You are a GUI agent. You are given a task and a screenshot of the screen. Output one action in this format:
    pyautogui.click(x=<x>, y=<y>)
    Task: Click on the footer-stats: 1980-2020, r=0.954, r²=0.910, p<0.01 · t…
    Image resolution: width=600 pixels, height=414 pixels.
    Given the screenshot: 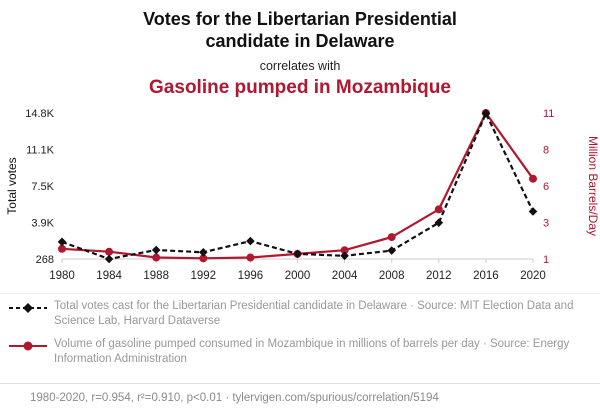 What is the action you would take?
    pyautogui.click(x=300, y=398)
    